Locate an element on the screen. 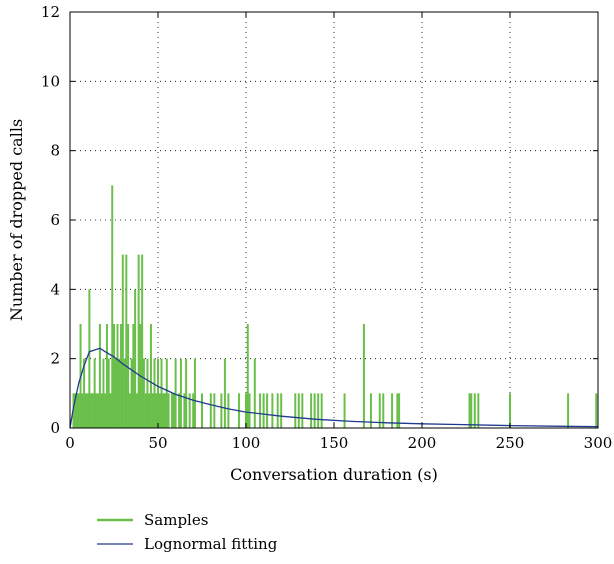  x-axis-label: Conversation duration (s) is located at coordinates (334, 474).